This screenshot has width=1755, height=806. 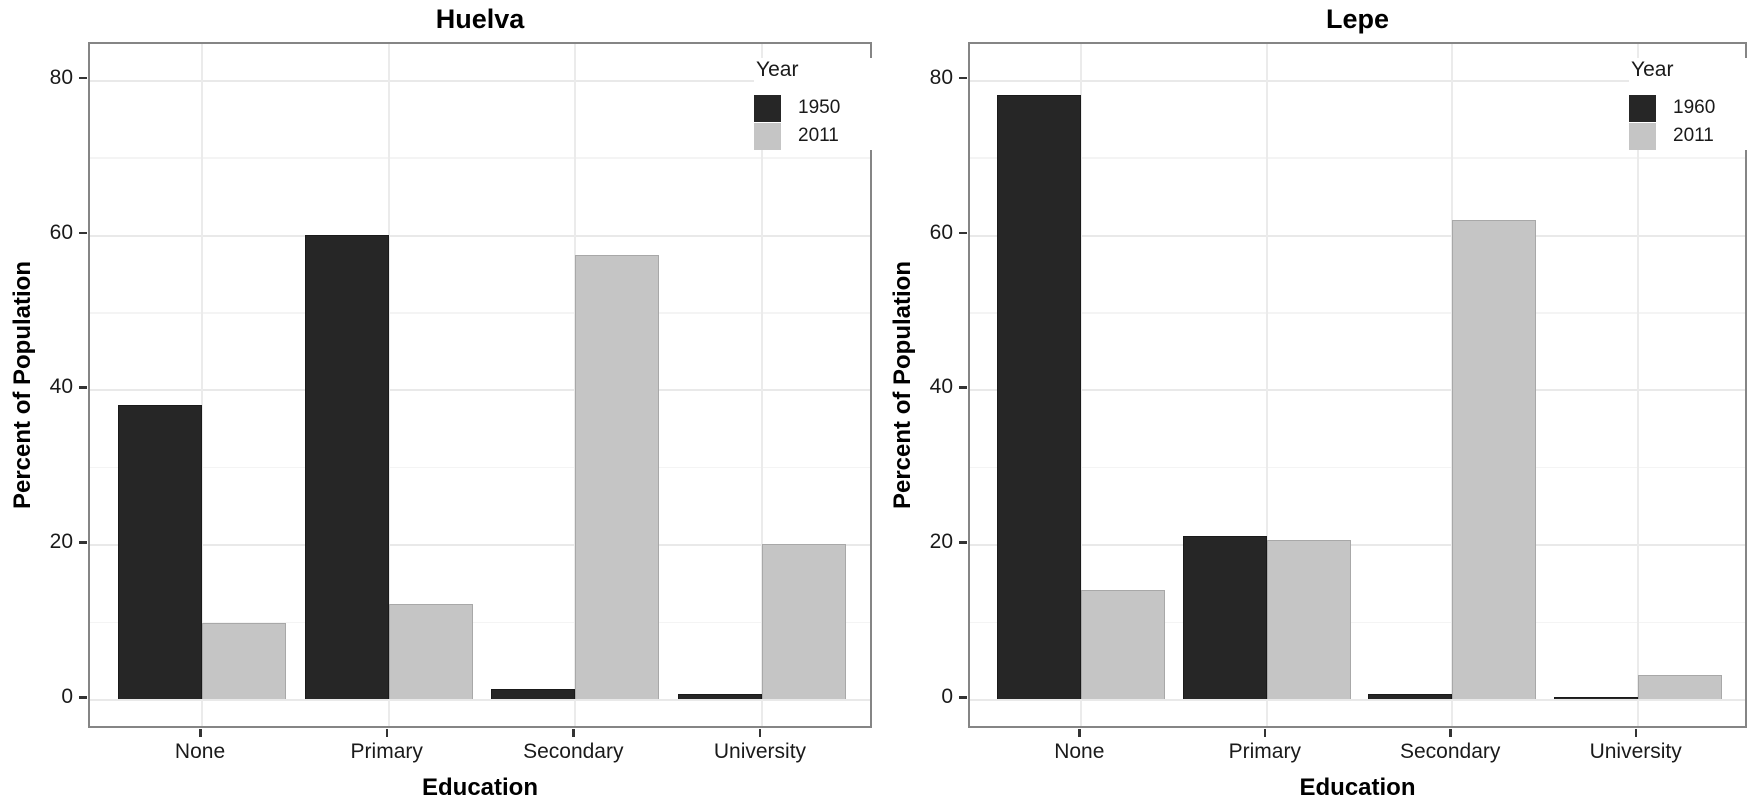 I want to click on bar-lepe-secondary-1960, so click(x=1410, y=696).